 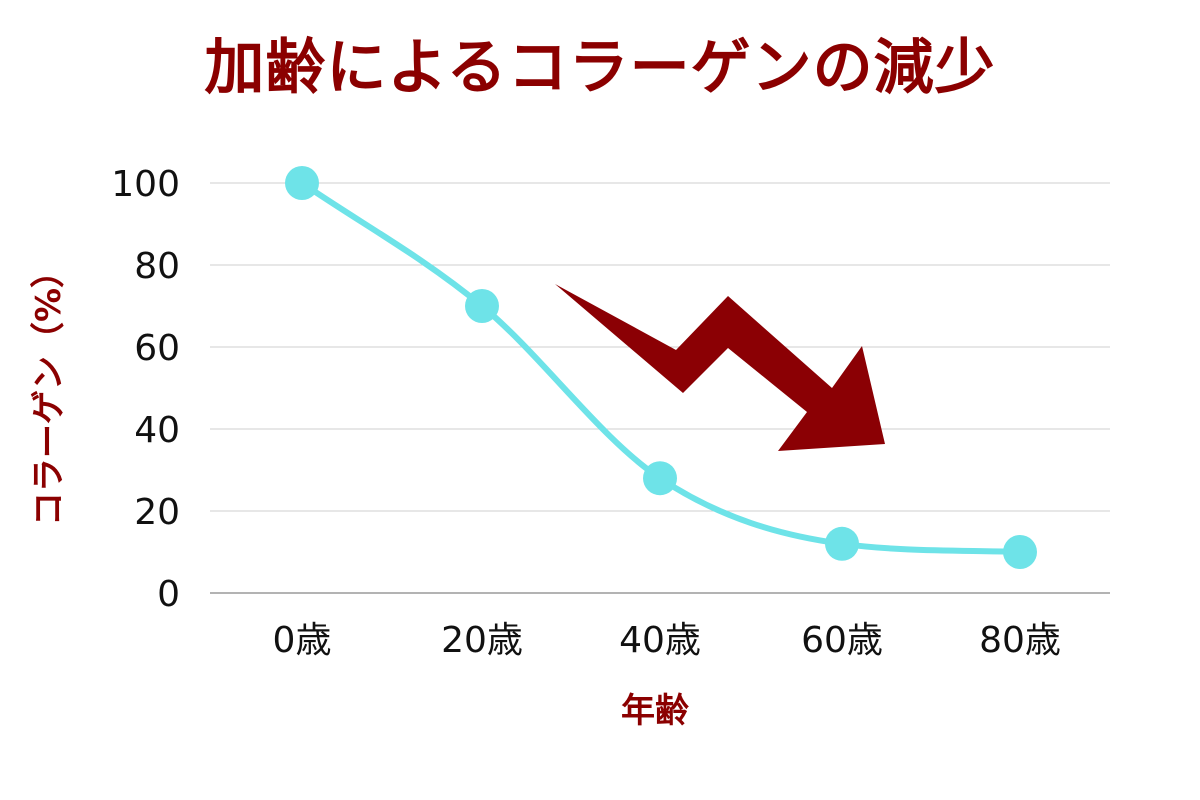 I want to click on y-tick-label: 80, so click(x=157, y=266).